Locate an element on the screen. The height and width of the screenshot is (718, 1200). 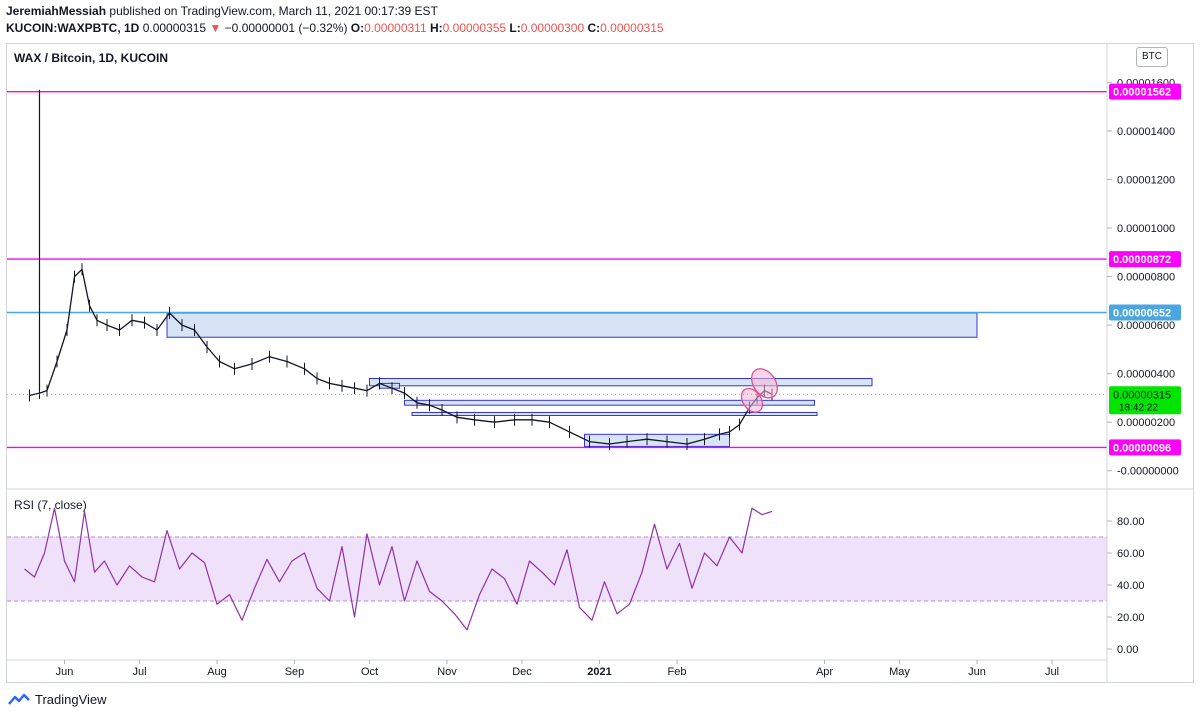
open-label: O: is located at coordinates (357, 28).